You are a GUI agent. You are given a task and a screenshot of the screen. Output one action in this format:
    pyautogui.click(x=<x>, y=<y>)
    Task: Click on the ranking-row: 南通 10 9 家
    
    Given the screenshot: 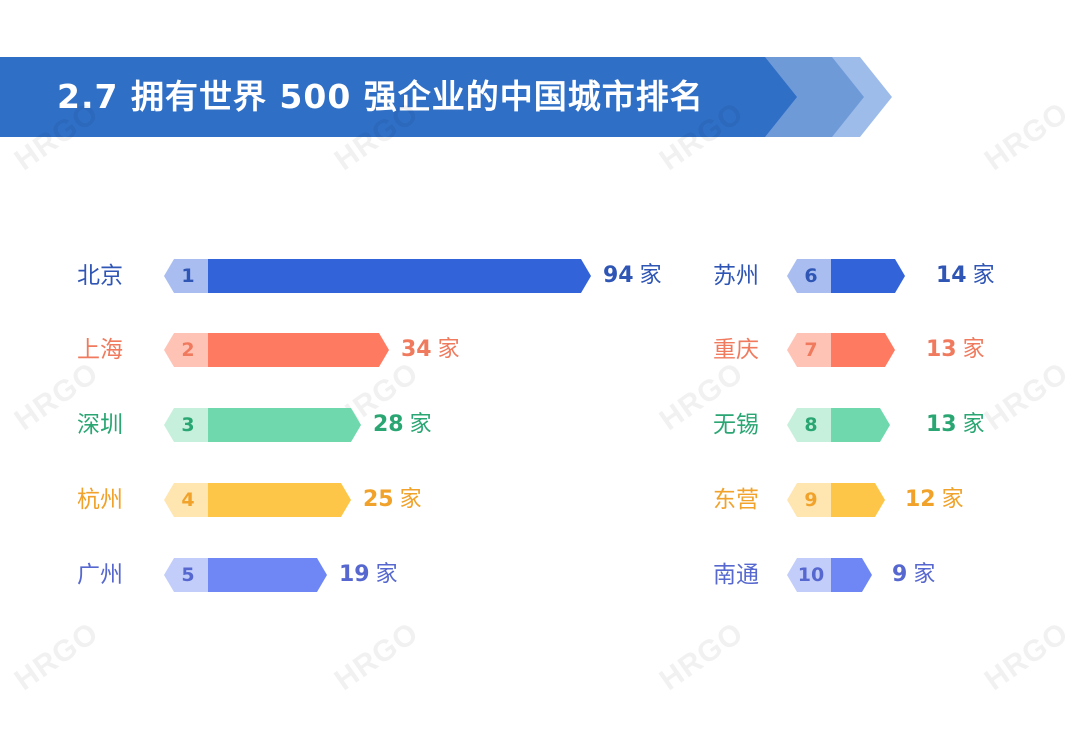 What is the action you would take?
    pyautogui.click(x=540, y=575)
    